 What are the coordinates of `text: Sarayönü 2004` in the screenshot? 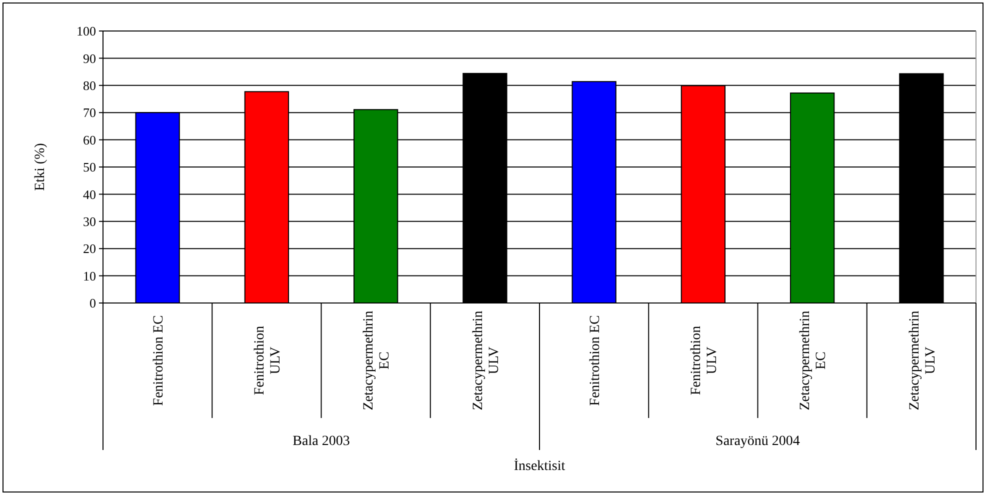 It's located at (758, 441).